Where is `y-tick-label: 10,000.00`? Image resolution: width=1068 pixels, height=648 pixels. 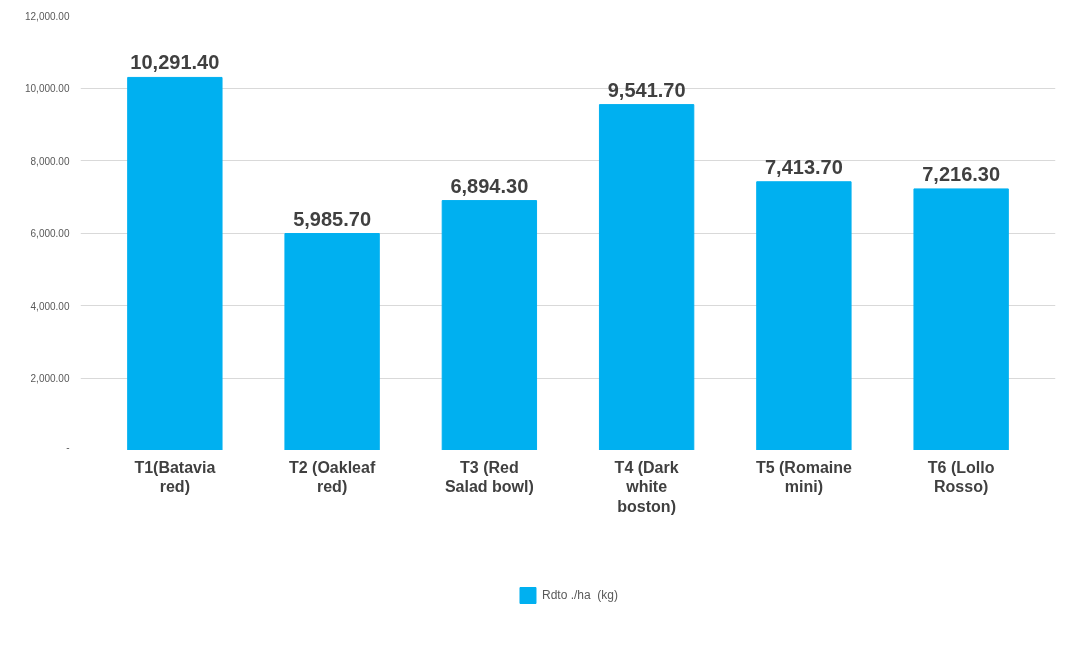 y-tick-label: 10,000.00 is located at coordinates (47, 88).